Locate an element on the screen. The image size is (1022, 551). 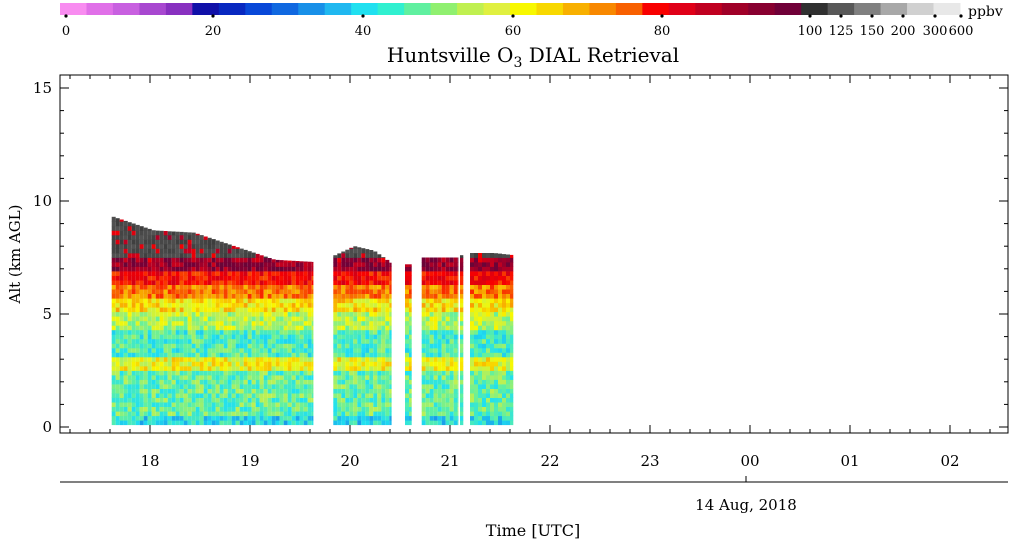
x-tick-label: 22 is located at coordinates (549, 461).